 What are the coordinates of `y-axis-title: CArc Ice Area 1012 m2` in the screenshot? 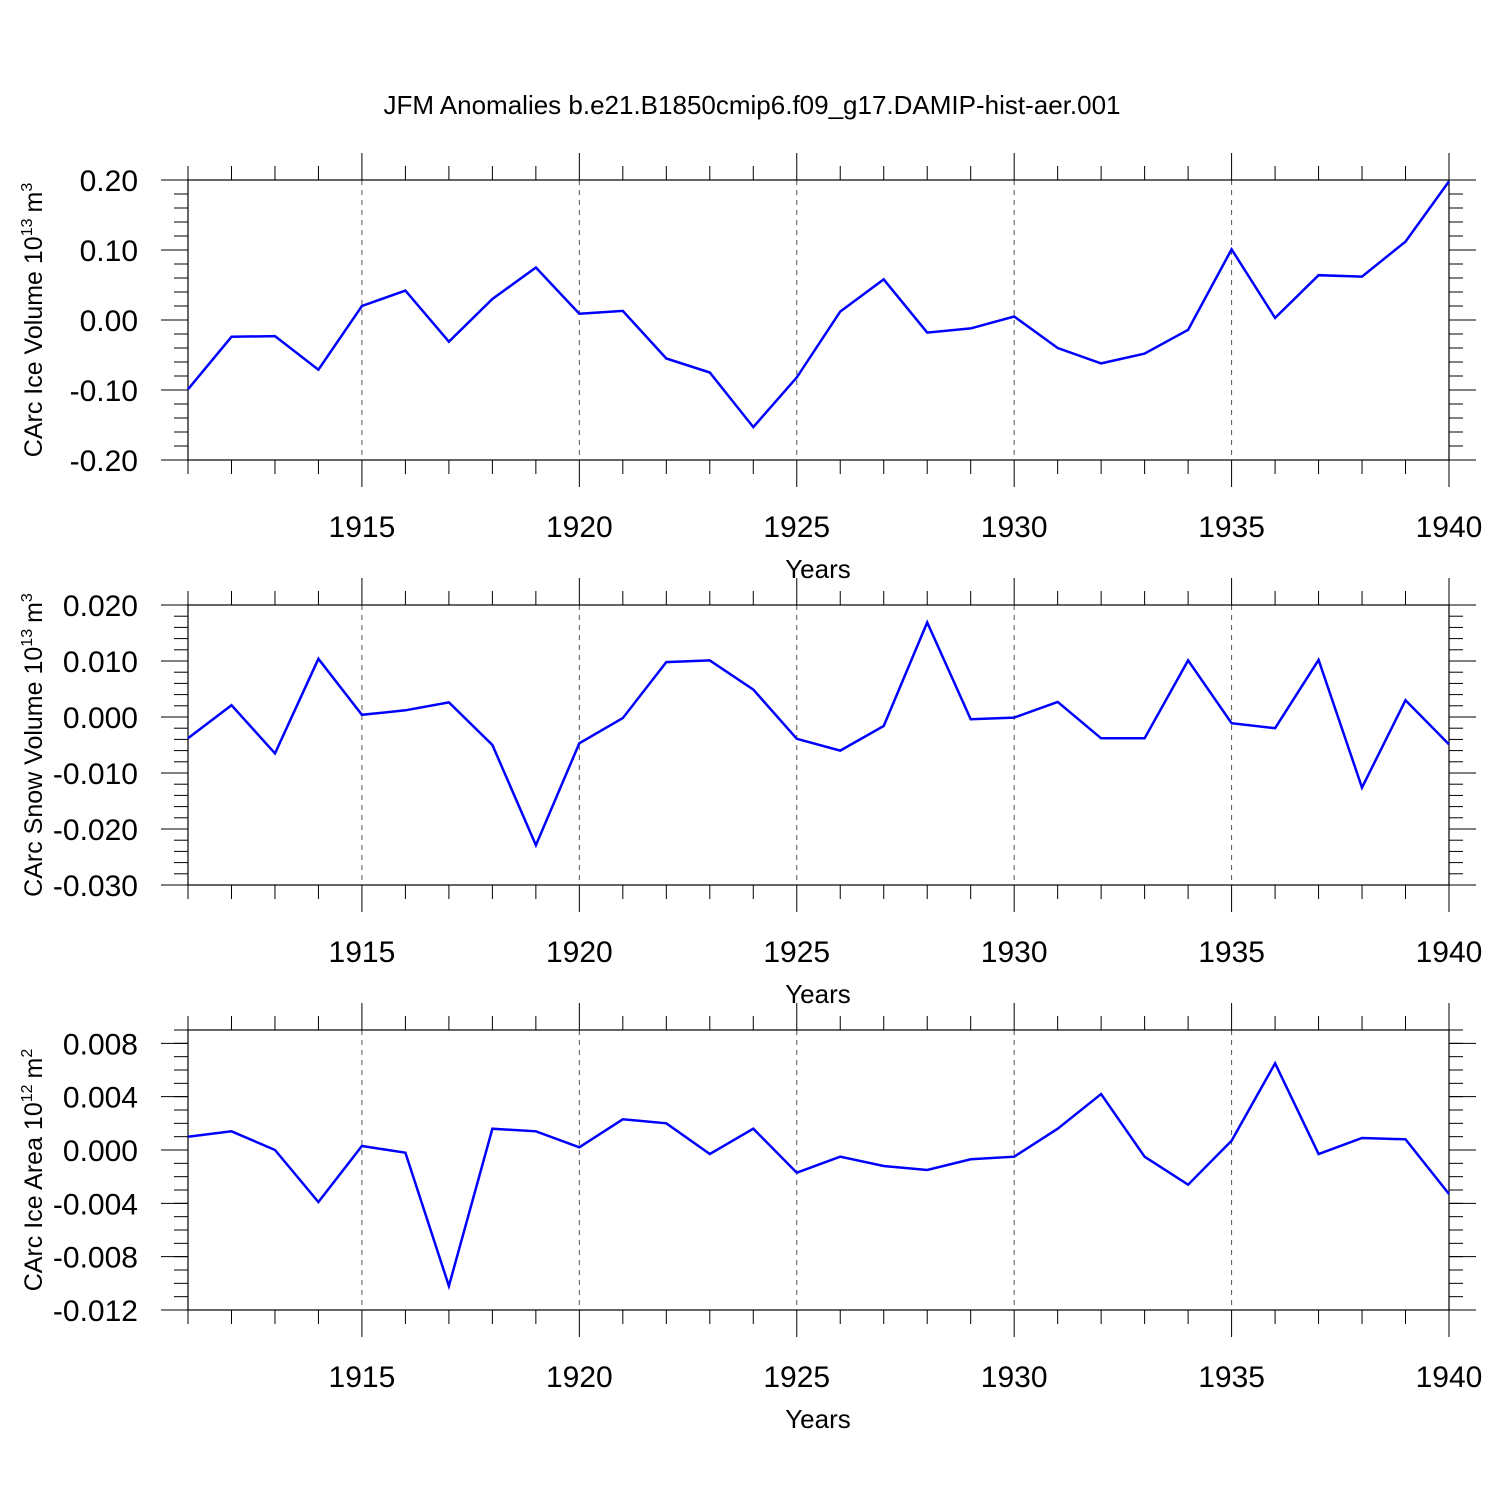 It's located at (33, 1170).